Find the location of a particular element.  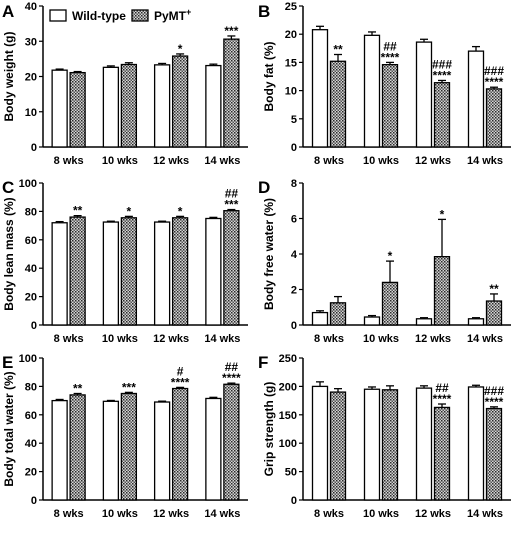

legend-label: PyMT+ is located at coordinates (172, 15).